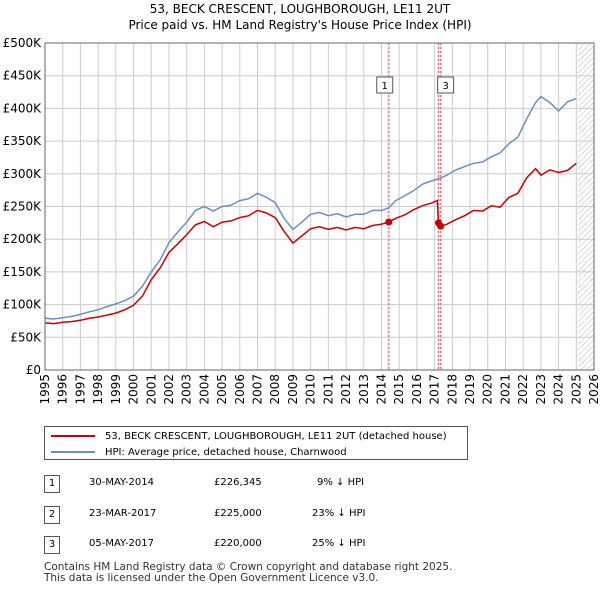 This screenshot has width=600, height=590. Describe the element at coordinates (23, 43) in the screenshot. I see `y-tick-label: £500K` at that location.